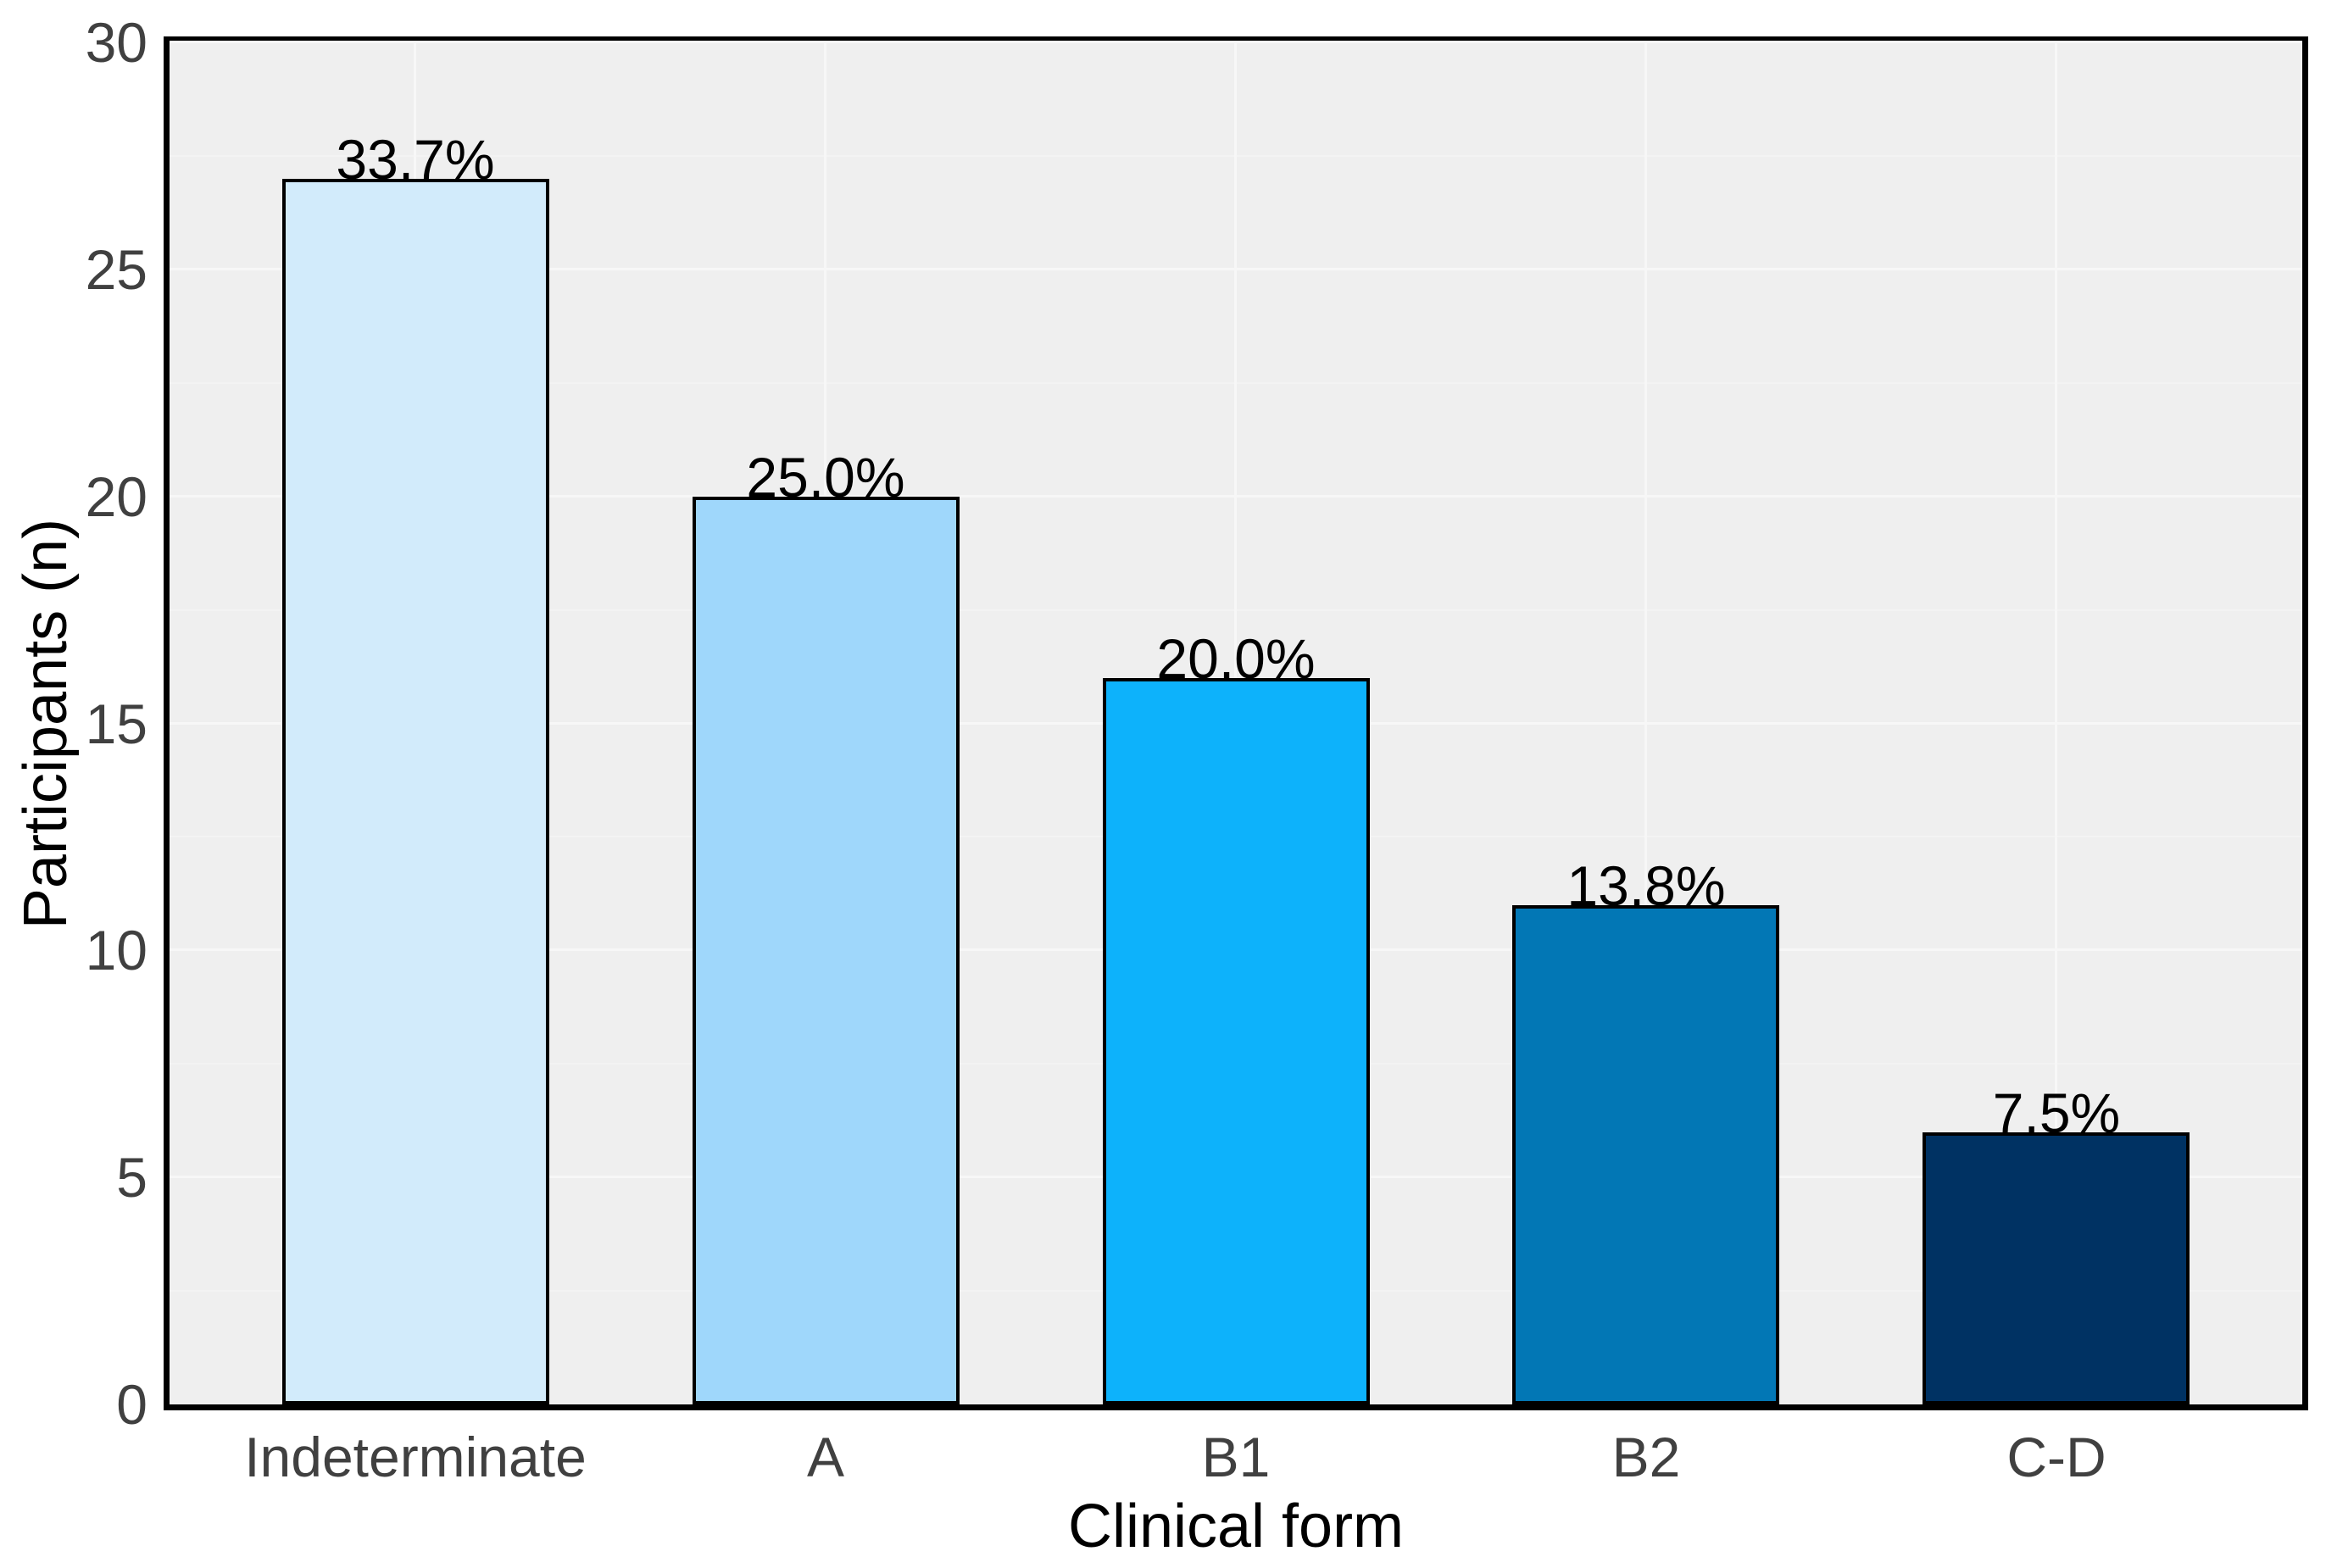 The height and width of the screenshot is (1568, 2326). I want to click on bar-percentage-label: 13.8%, so click(1646, 885).